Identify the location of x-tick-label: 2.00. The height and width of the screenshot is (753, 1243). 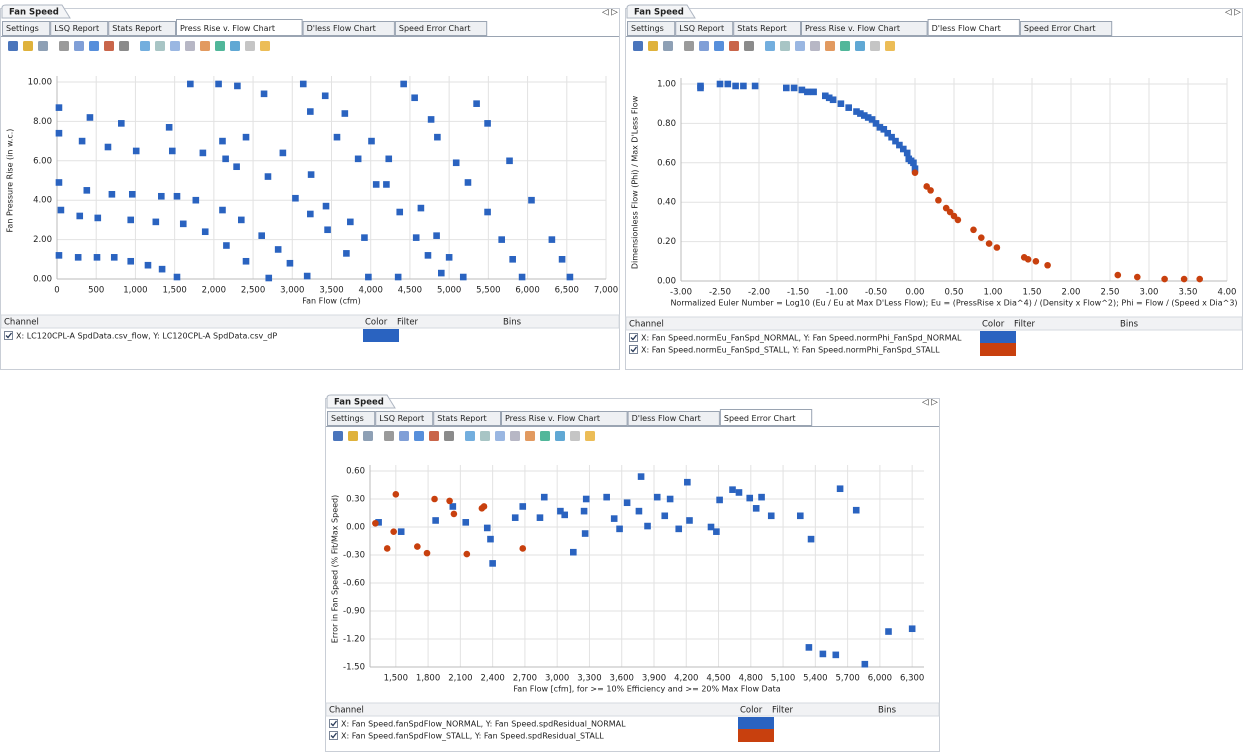
(1071, 293).